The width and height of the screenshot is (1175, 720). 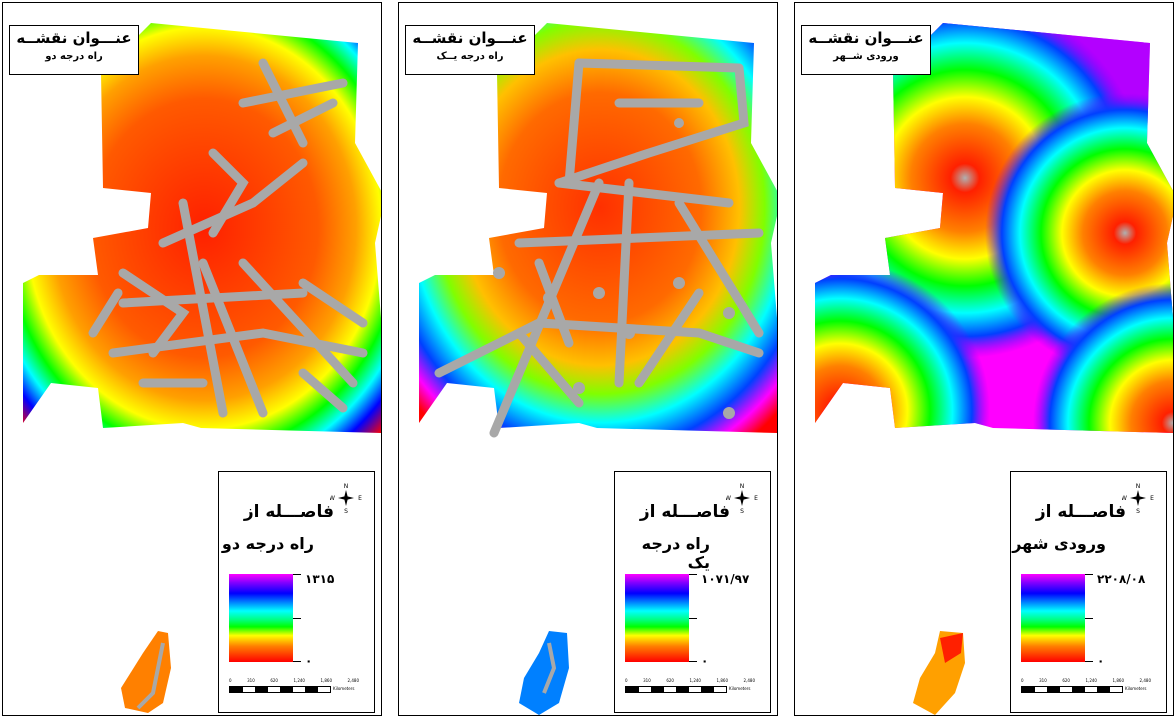 What do you see at coordinates (866, 56) in the screenshot?
I see `map-subtitle: ورودی شــهر` at bounding box center [866, 56].